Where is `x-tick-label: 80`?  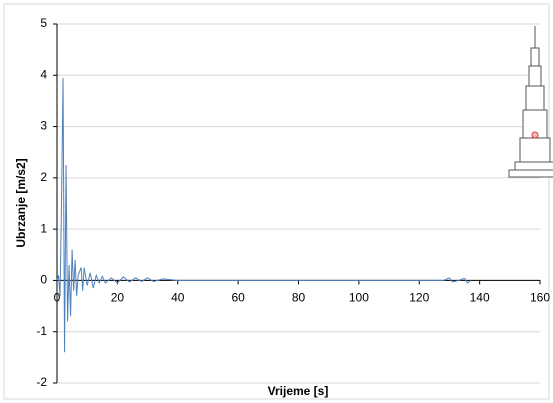 x-tick-label: 80 is located at coordinates (299, 298).